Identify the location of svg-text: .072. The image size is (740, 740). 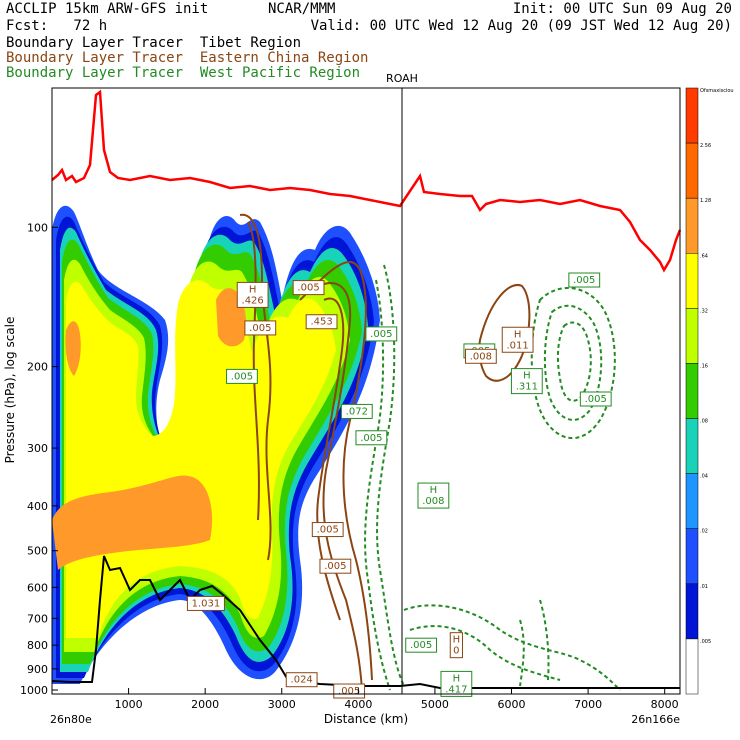
(357, 411).